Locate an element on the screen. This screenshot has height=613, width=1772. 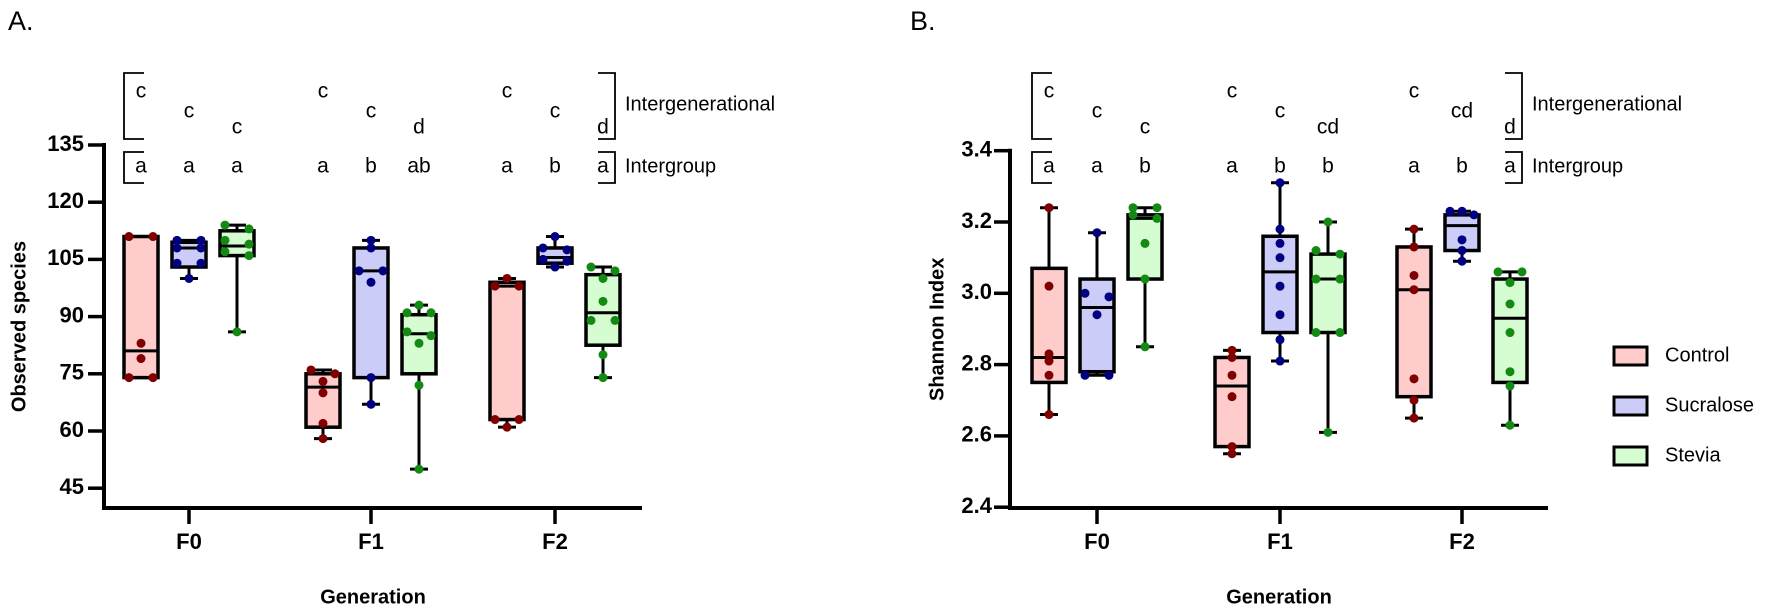
x-tick-label: F1 is located at coordinates (1280, 541).